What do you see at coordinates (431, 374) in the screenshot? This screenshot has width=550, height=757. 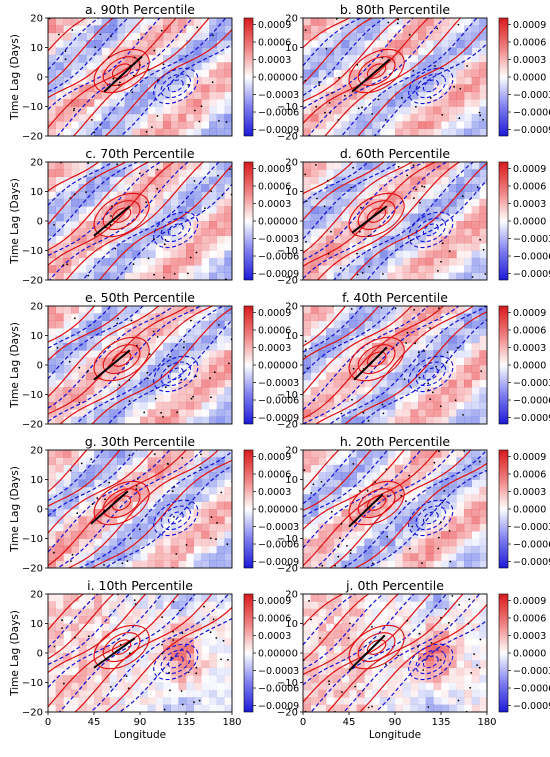 I see `negative-contour-loop` at bounding box center [431, 374].